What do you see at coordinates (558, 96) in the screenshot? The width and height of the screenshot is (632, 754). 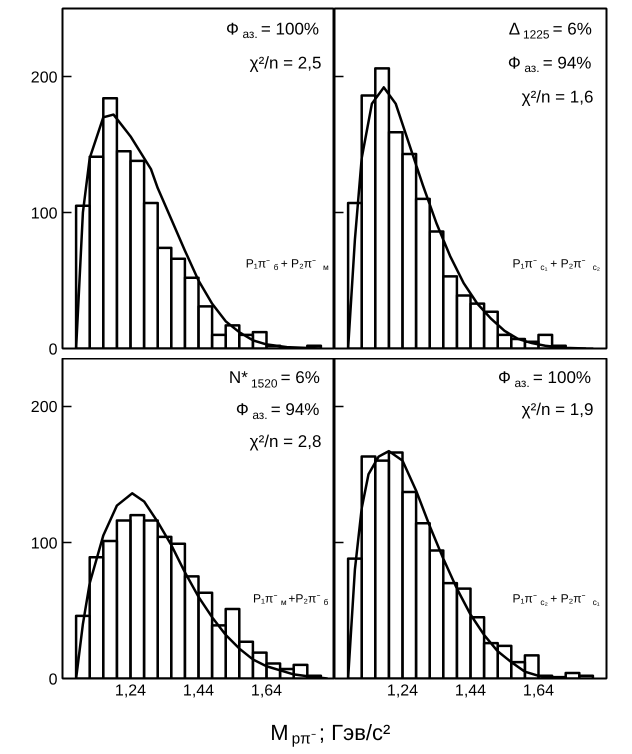 I see `annotation: χ²/n = 1,6` at bounding box center [558, 96].